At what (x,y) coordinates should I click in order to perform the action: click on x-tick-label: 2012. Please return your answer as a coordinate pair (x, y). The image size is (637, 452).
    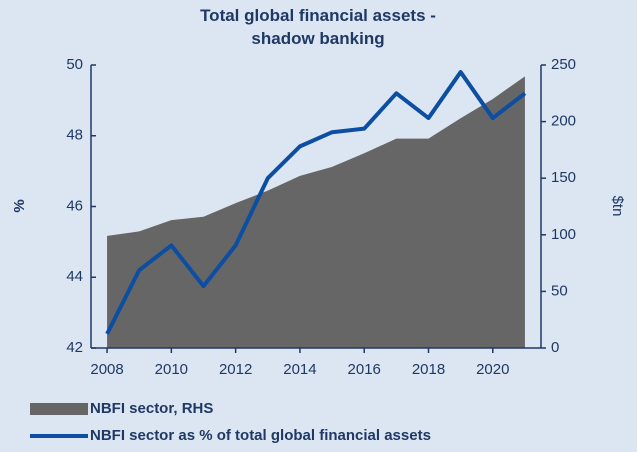
    Looking at the image, I should click on (235, 369).